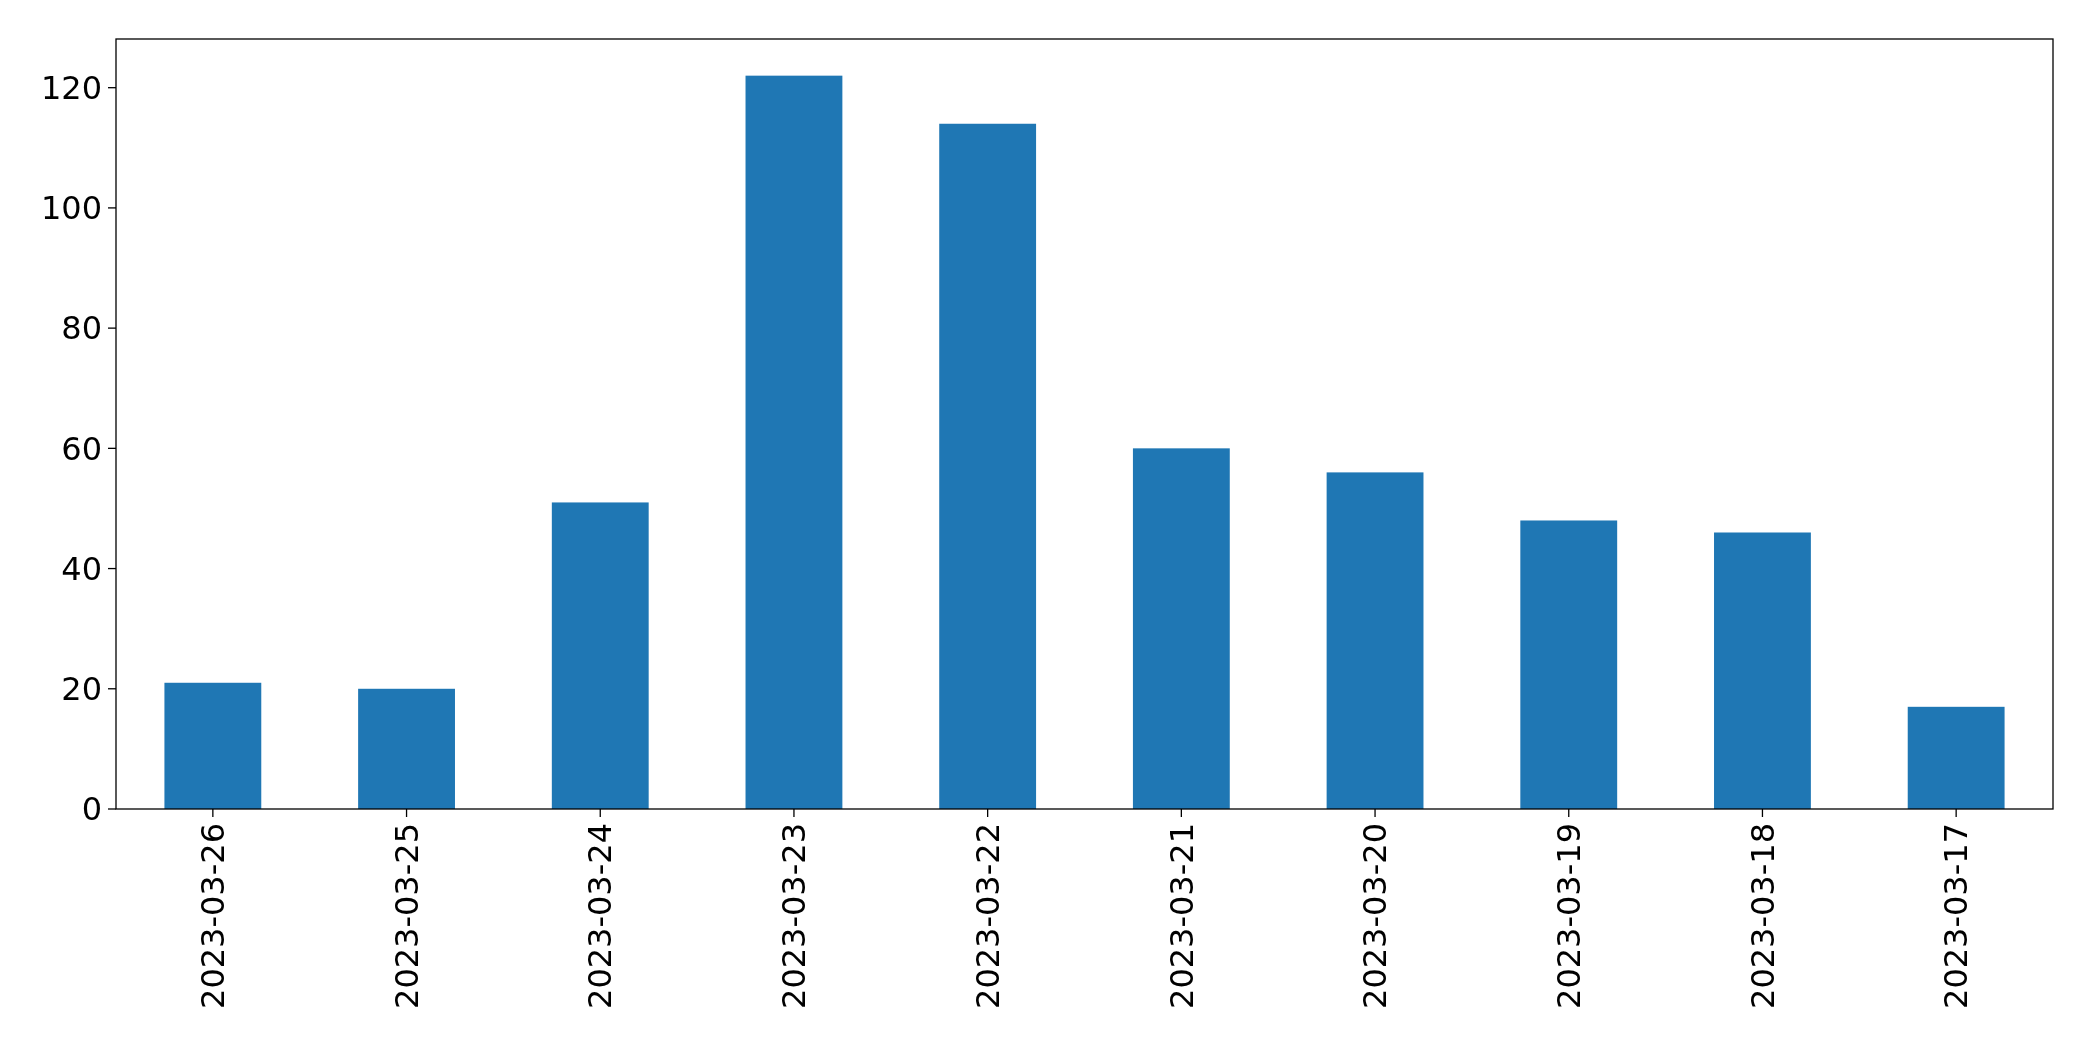  What do you see at coordinates (406, 916) in the screenshot?
I see `x-tick-label: 2023-03-25` at bounding box center [406, 916].